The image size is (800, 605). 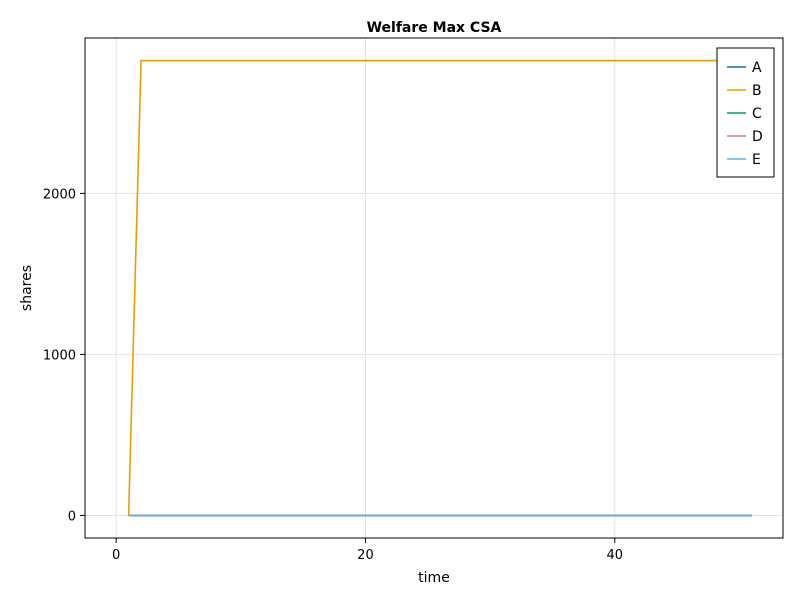 I want to click on legend-label-d: D, so click(x=757, y=137).